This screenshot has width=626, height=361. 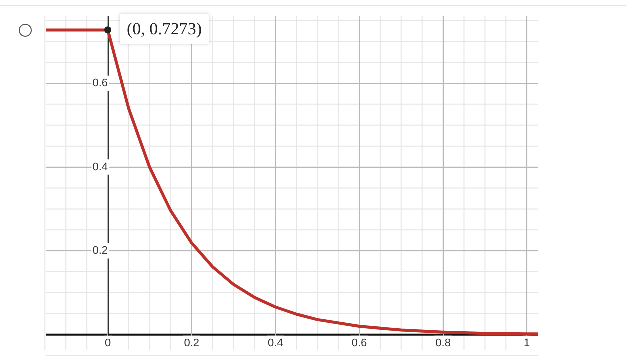 What do you see at coordinates (276, 344) in the screenshot?
I see `x-tick-label: 0.4` at bounding box center [276, 344].